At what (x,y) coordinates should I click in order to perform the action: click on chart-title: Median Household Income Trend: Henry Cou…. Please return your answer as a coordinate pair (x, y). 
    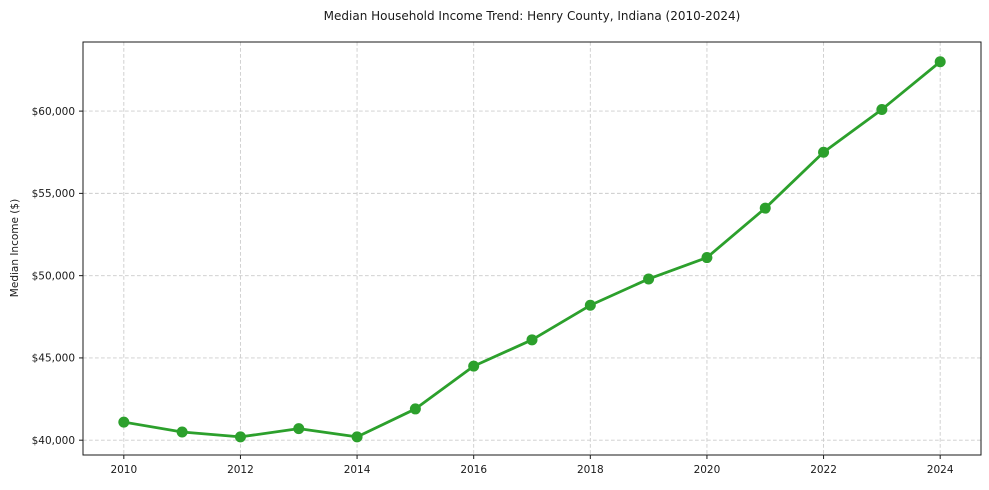
    Looking at the image, I should click on (532, 16).